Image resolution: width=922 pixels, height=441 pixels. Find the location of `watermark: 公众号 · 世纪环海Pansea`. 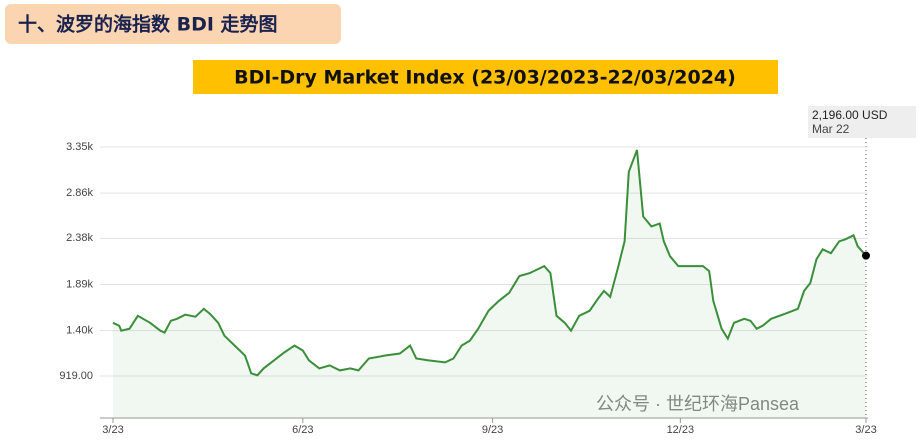

watermark: 公众号 · 世纪环海Pansea is located at coordinates (698, 404).